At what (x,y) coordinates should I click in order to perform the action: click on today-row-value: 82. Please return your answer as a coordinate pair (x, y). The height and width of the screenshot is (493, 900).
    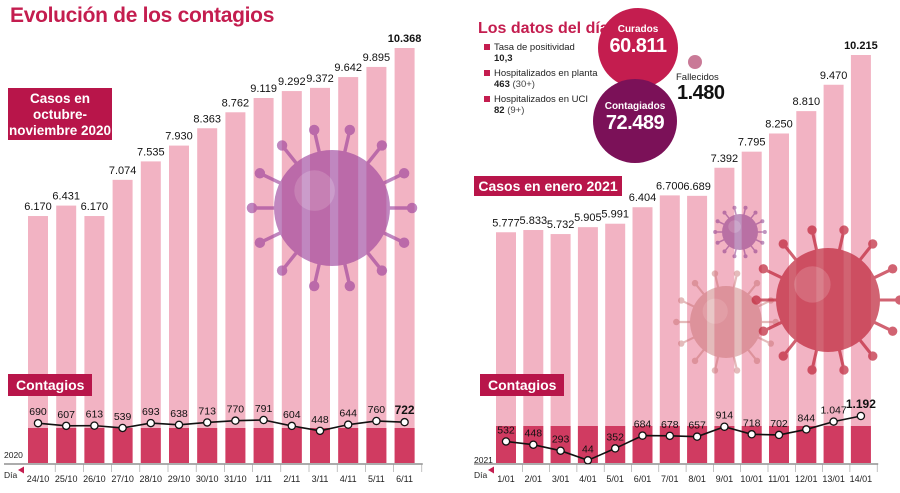
    Looking at the image, I should click on (499, 110).